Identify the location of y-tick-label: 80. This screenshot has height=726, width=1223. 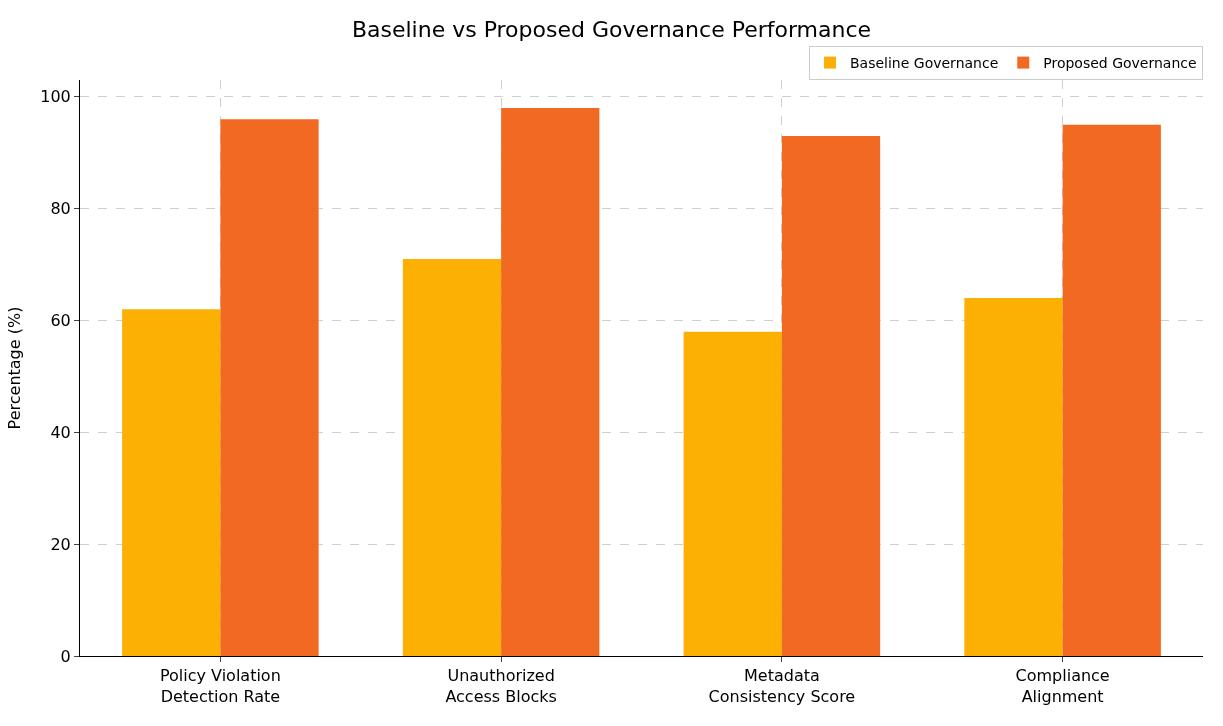
(60, 209).